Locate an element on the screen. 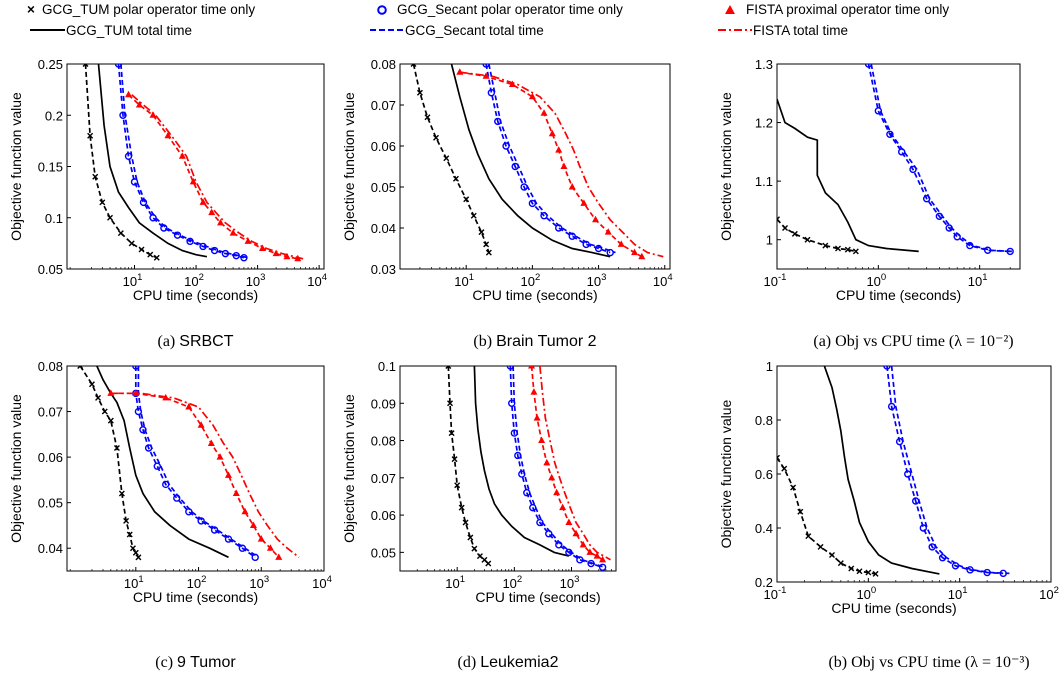 The width and height of the screenshot is (1064, 677). x-tick-label: 10⁴ is located at coordinates (663, 280).